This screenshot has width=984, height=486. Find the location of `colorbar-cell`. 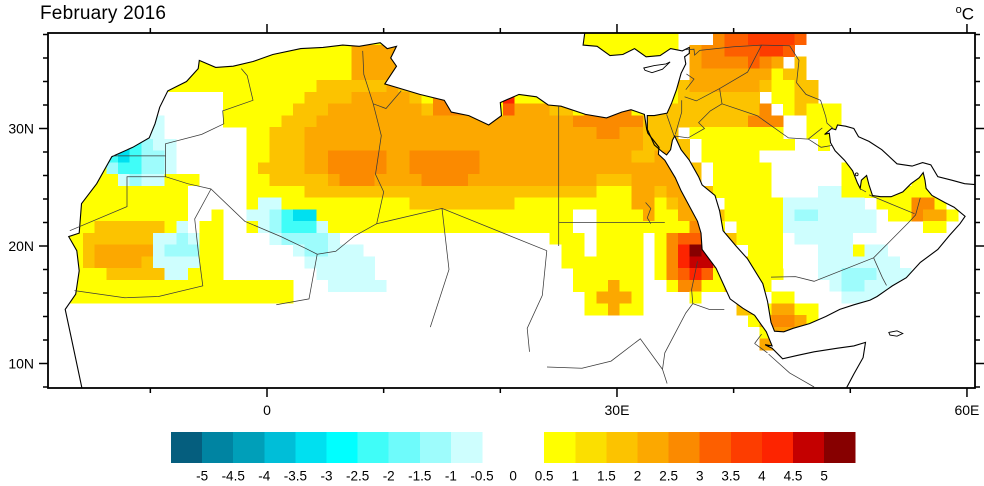

colorbar-cell is located at coordinates (809, 447).